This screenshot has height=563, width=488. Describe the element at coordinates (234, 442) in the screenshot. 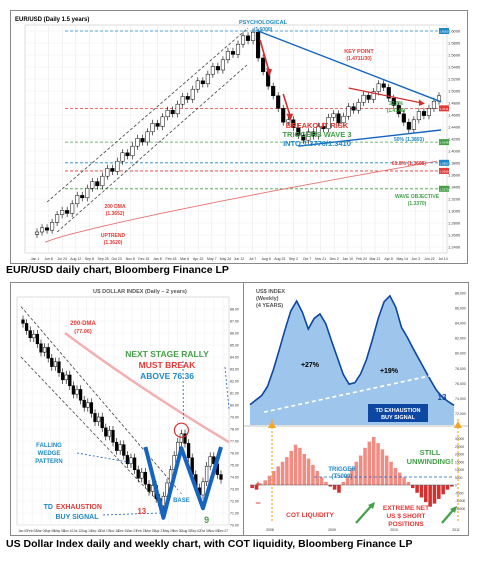

I see `usd-y-tick: 77.00` at that location.